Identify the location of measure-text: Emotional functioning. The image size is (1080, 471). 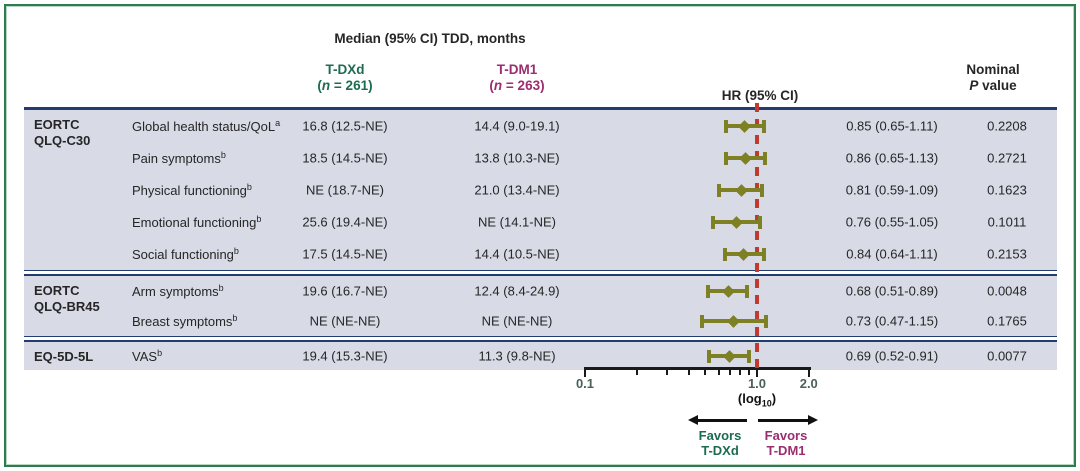
(194, 223).